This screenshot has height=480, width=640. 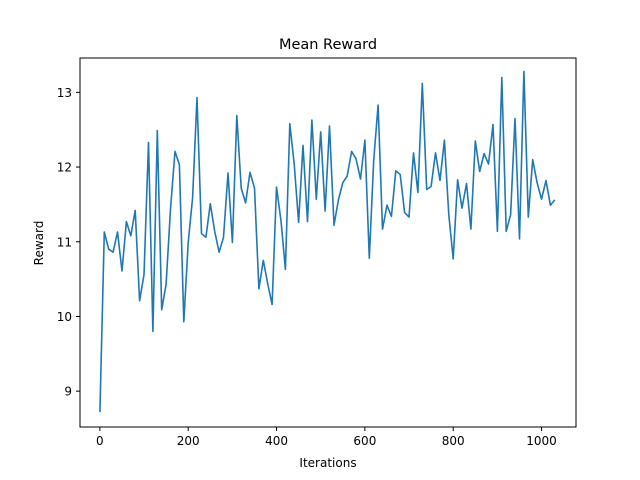 What do you see at coordinates (541, 441) in the screenshot?
I see `x-tick-label: 1000` at bounding box center [541, 441].